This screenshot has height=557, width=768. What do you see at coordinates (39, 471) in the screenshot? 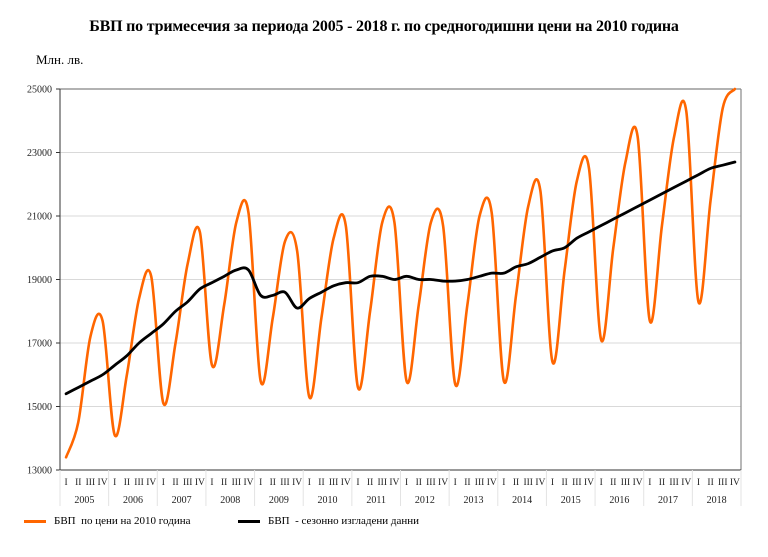
I see `y-tick-label: 13000` at bounding box center [39, 471].